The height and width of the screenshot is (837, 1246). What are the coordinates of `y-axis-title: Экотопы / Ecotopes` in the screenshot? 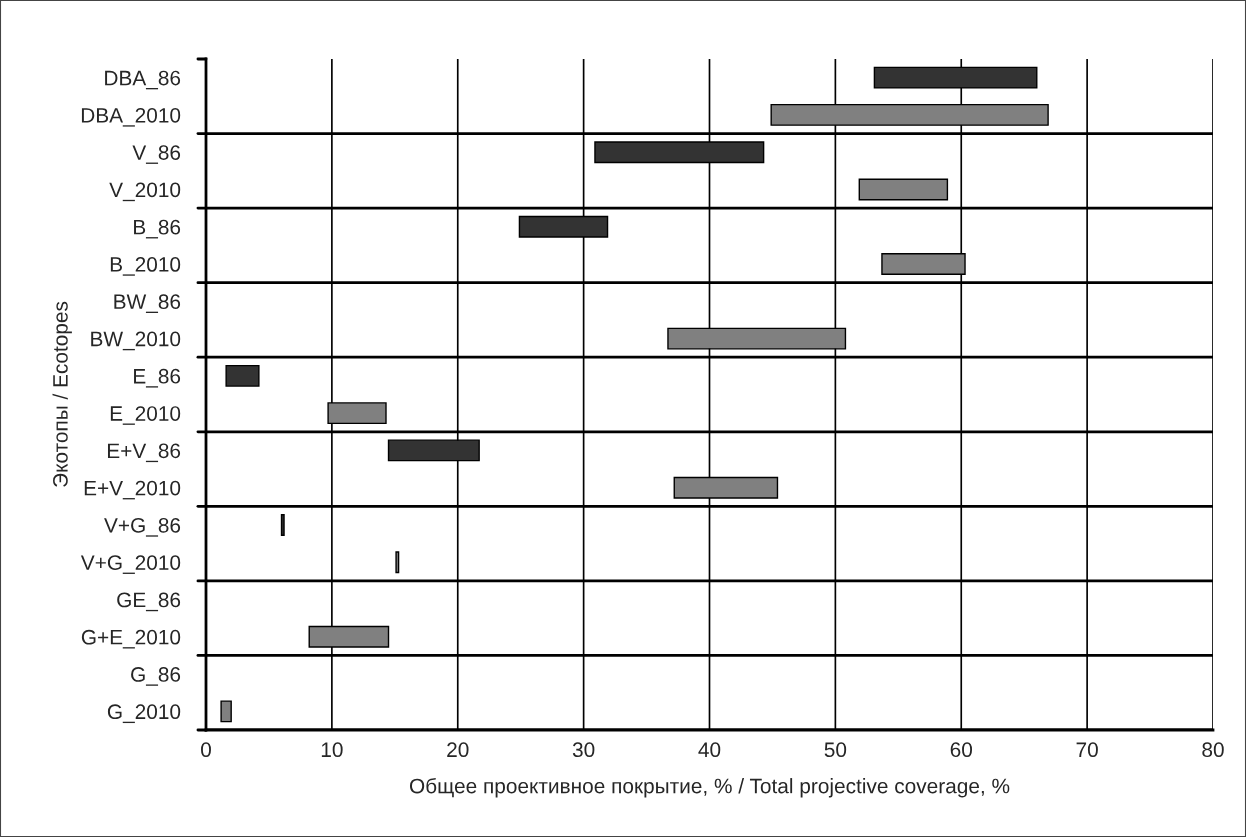 It's located at (62, 394).